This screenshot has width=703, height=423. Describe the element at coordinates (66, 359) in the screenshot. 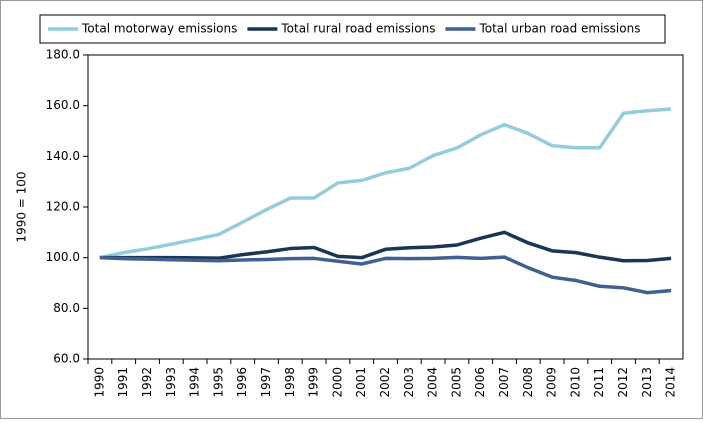

I see `y-tick-label: 60.0` at that location.